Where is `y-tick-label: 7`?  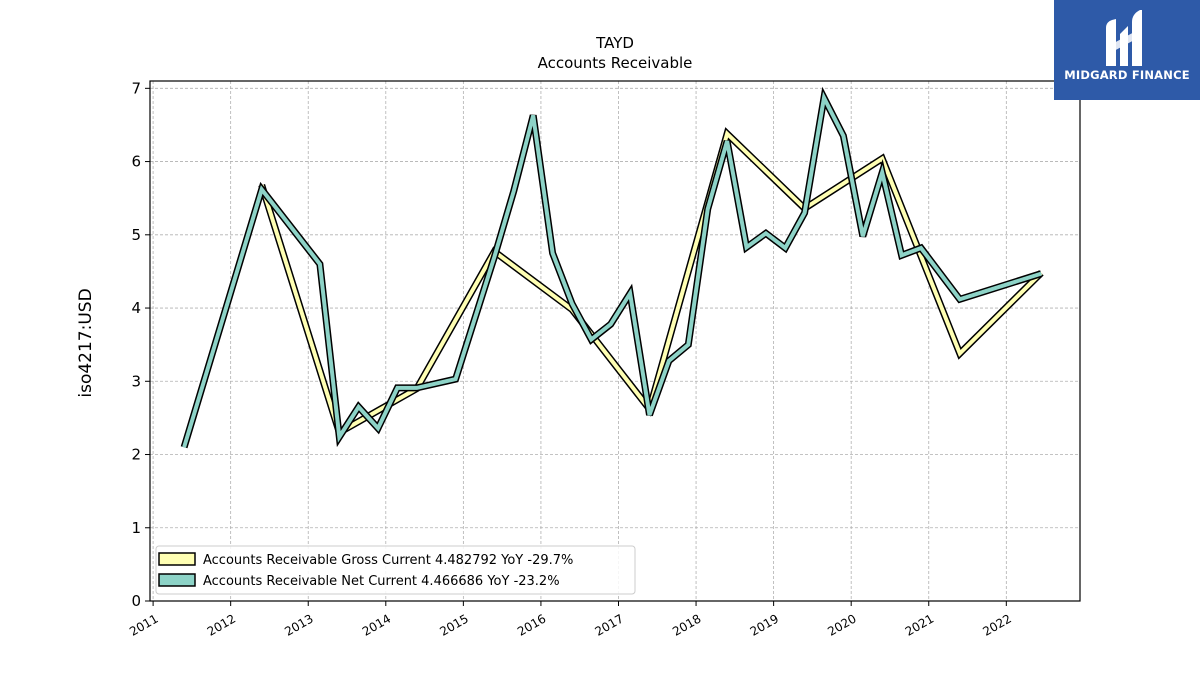 y-tick-label: 7 is located at coordinates (136, 88).